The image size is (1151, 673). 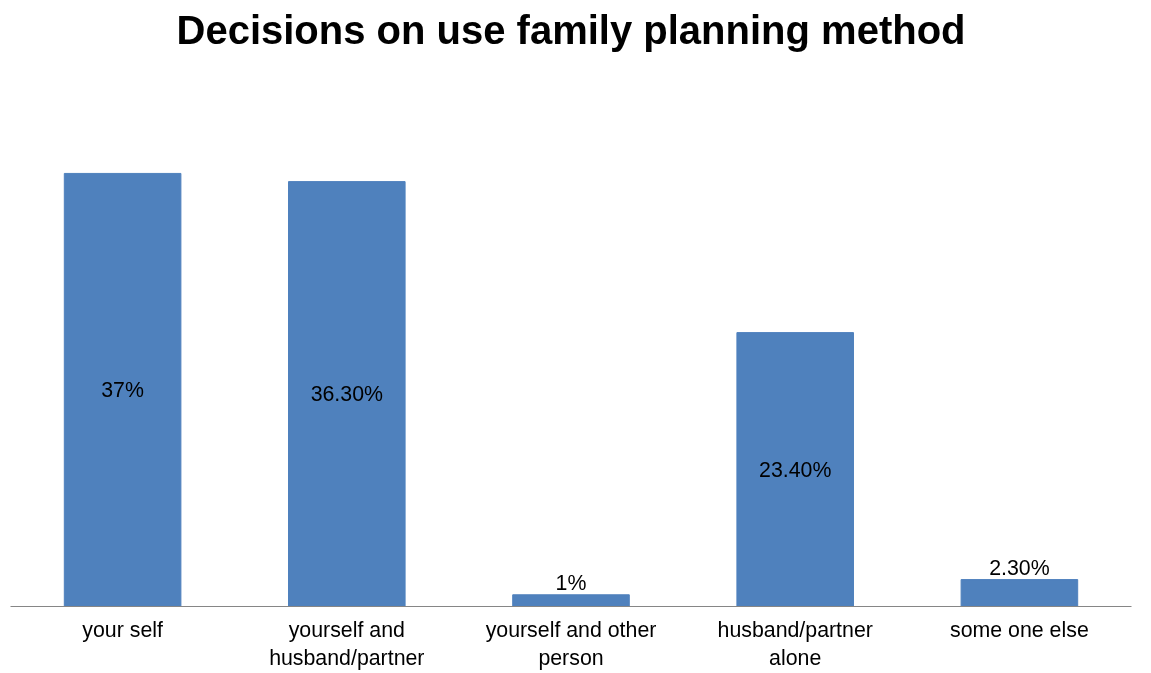 I want to click on chart-title: Decisions on use family planning method, so click(x=571, y=29).